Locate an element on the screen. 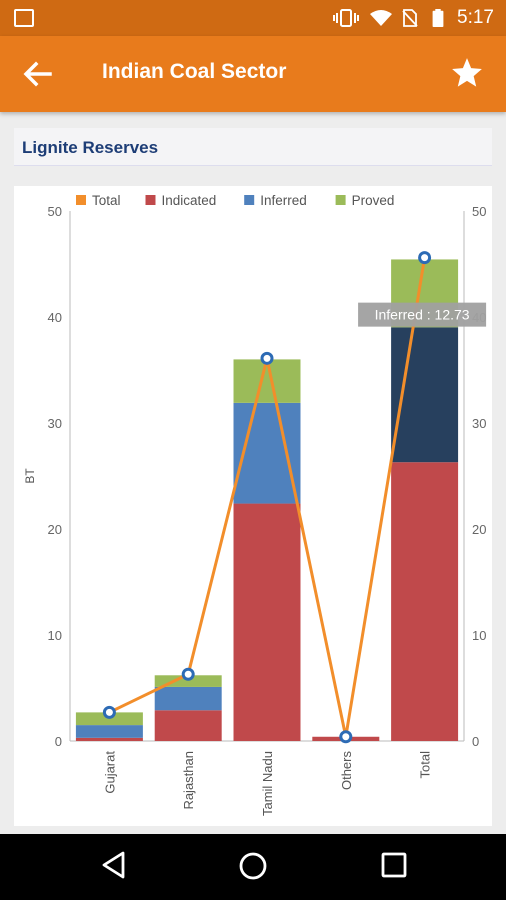 The width and height of the screenshot is (506, 900). legend-swatch-total is located at coordinates (81, 200).